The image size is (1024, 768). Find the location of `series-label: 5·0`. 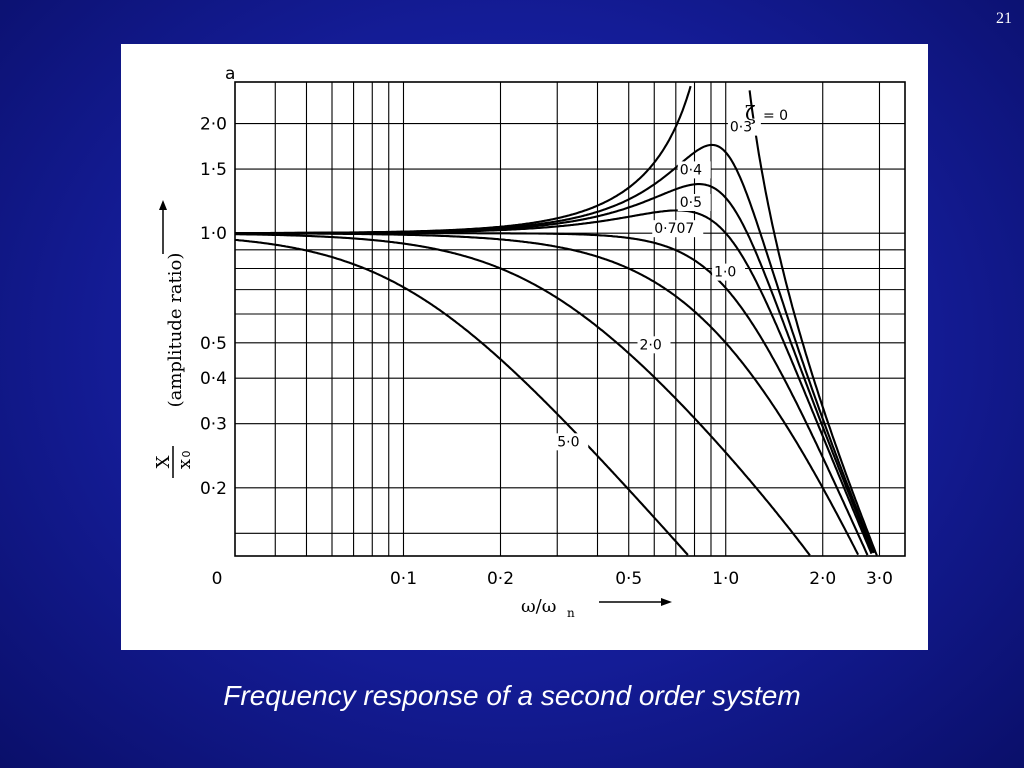

series-label: 5·0 is located at coordinates (568, 442).